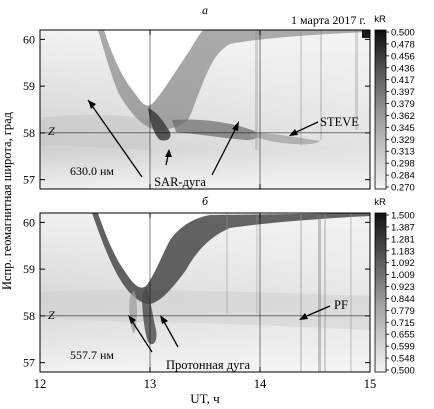  I want to click on colorbar-tick-label: 0.599, so click(403, 347).